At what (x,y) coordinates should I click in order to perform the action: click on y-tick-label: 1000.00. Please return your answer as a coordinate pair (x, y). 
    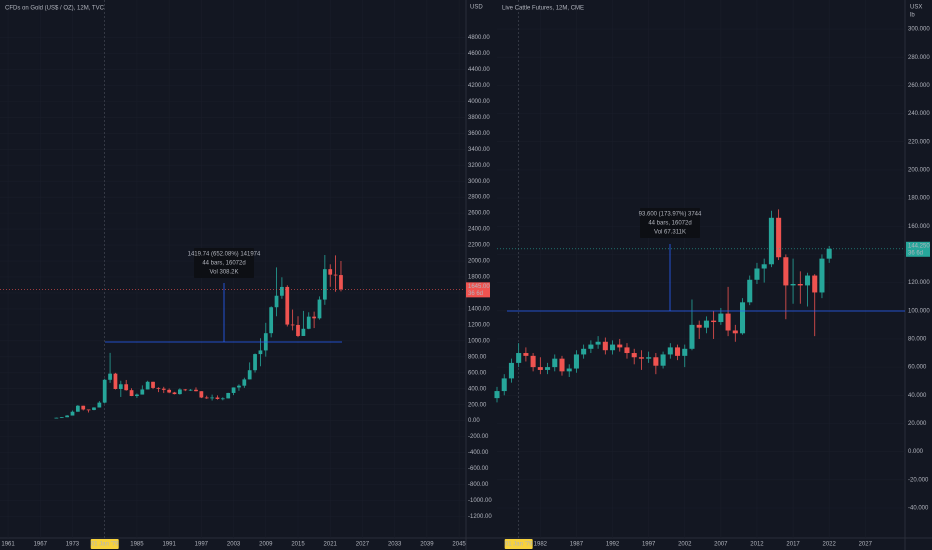
    Looking at the image, I should click on (479, 341).